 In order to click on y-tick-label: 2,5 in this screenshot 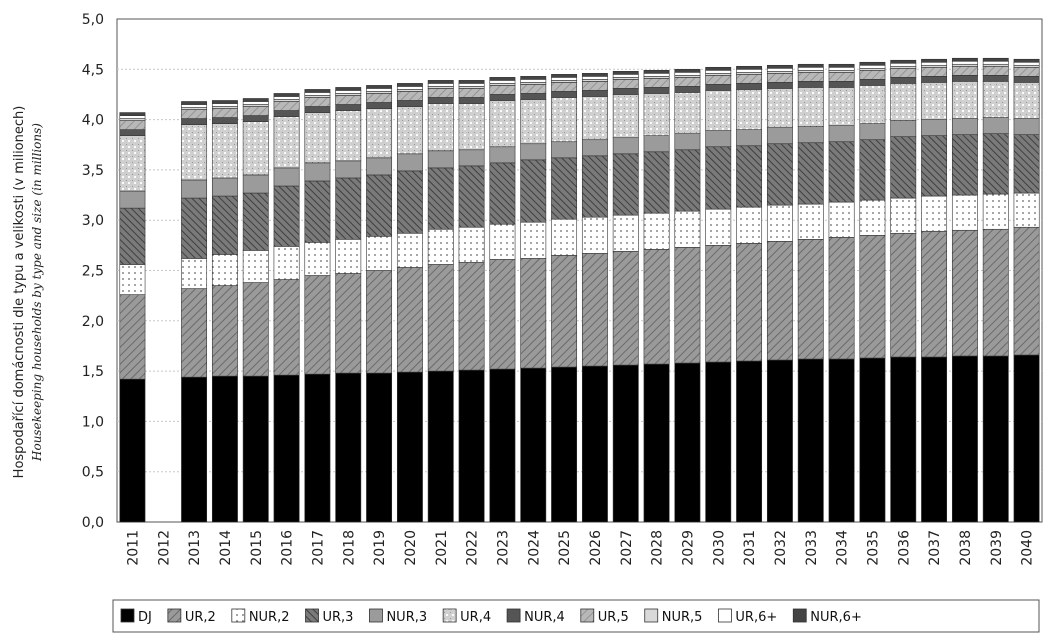, I will do `click(93, 272)`.